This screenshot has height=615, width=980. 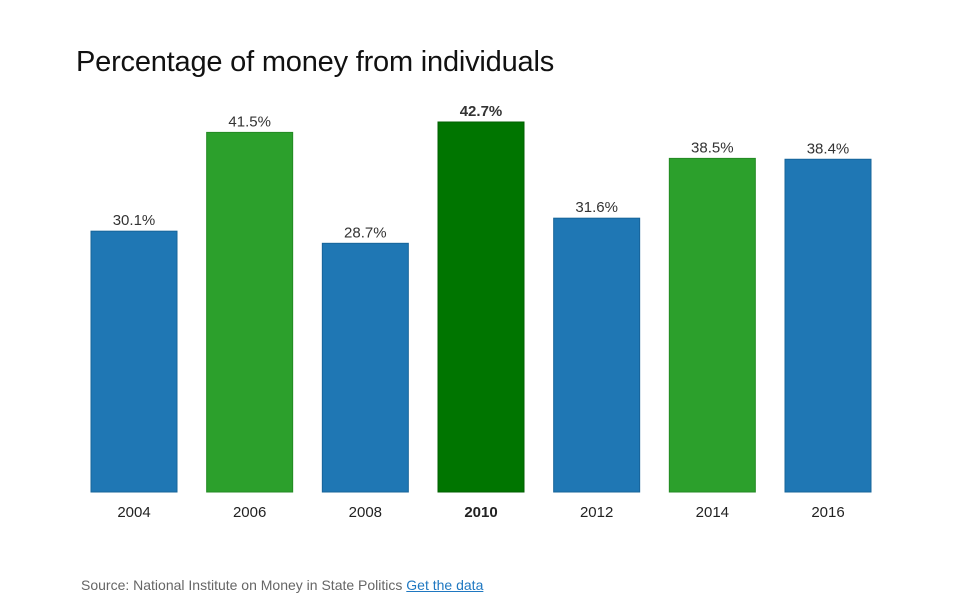 I want to click on value-label-2004: 30.1%, so click(x=134, y=220).